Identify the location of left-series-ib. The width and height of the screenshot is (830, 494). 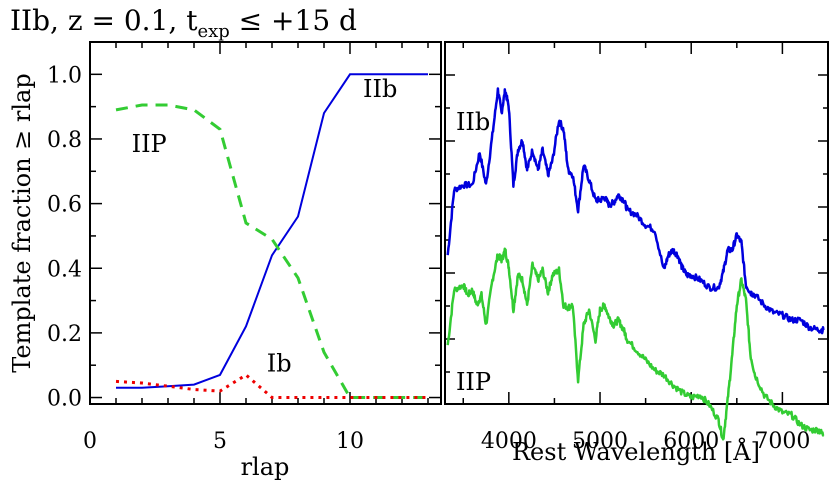
(271, 386).